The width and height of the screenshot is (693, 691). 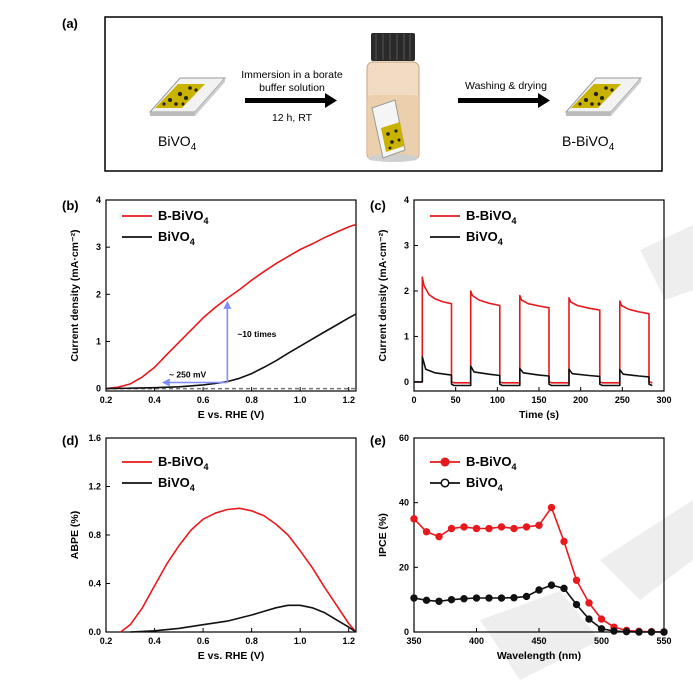 What do you see at coordinates (238, 570) in the screenshot?
I see `series-line-b-bivo4` at bounding box center [238, 570].